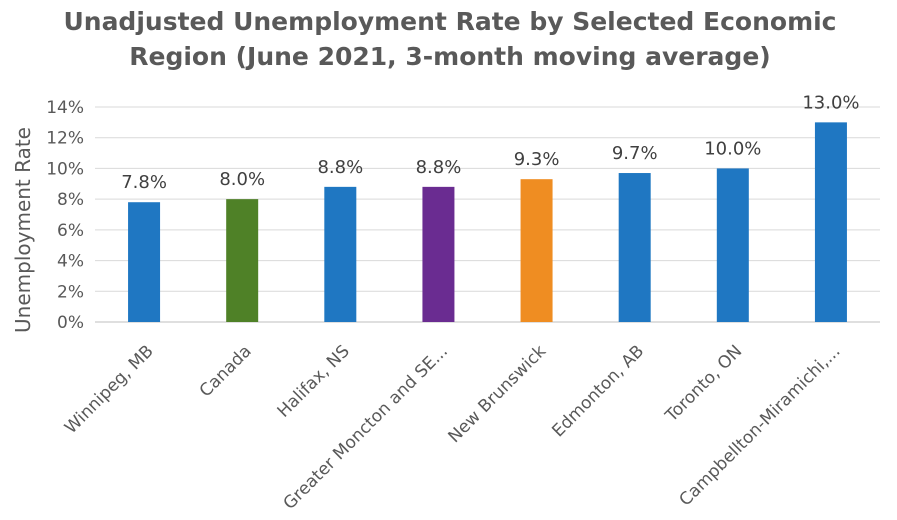 The image size is (897, 520). Describe the element at coordinates (65, 139) in the screenshot. I see `y-tick-label: 12%` at that location.